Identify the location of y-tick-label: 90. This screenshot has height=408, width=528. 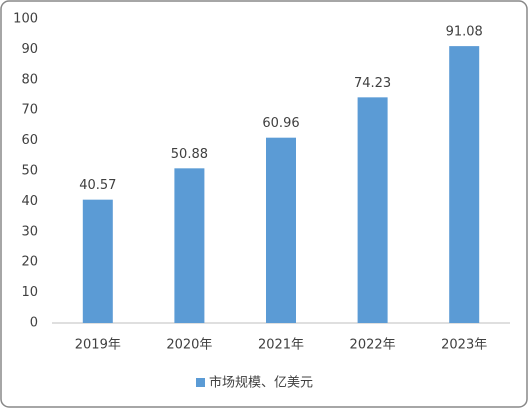
(29, 49).